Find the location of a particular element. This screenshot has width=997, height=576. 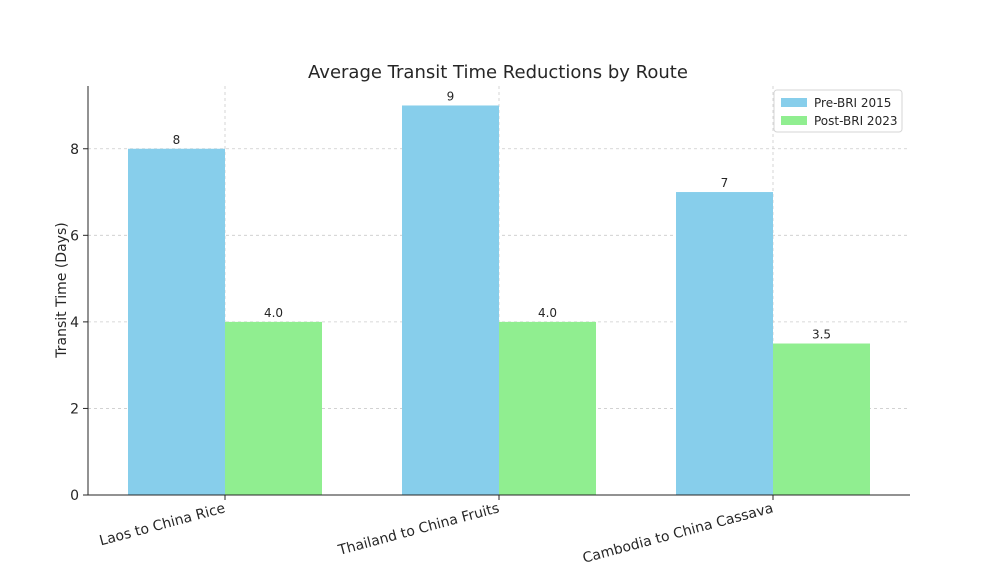

x-tick-label-1: Thailand to China Fruits is located at coordinates (418, 529).